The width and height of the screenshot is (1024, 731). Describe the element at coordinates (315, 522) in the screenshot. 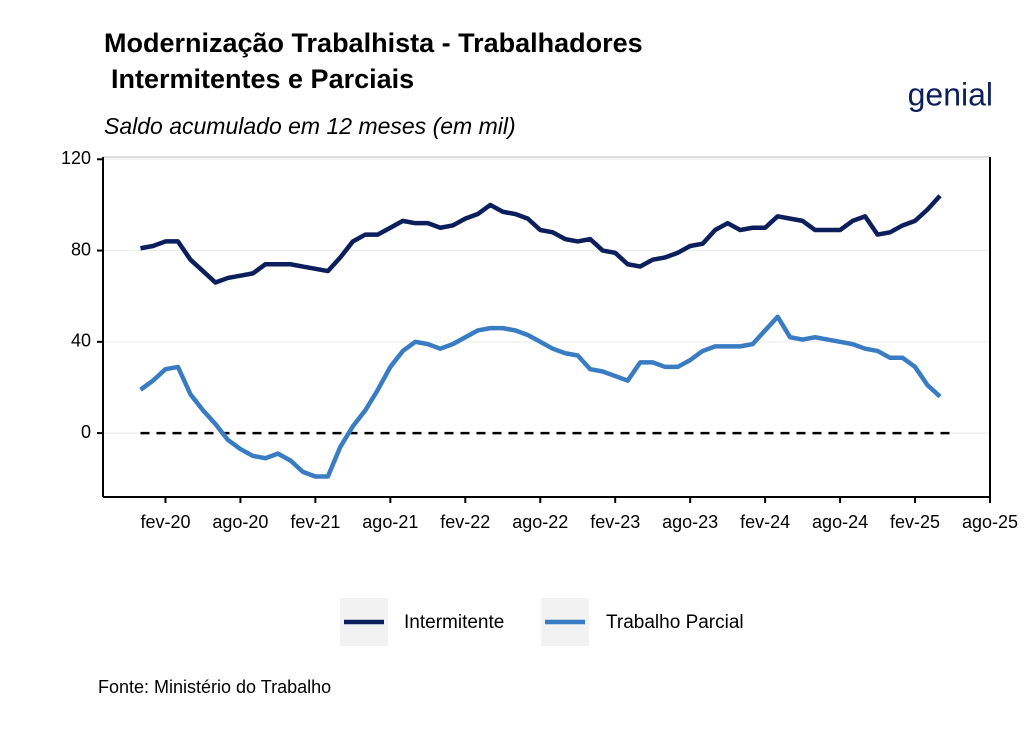

I see `x-tick-label: fev-21` at that location.